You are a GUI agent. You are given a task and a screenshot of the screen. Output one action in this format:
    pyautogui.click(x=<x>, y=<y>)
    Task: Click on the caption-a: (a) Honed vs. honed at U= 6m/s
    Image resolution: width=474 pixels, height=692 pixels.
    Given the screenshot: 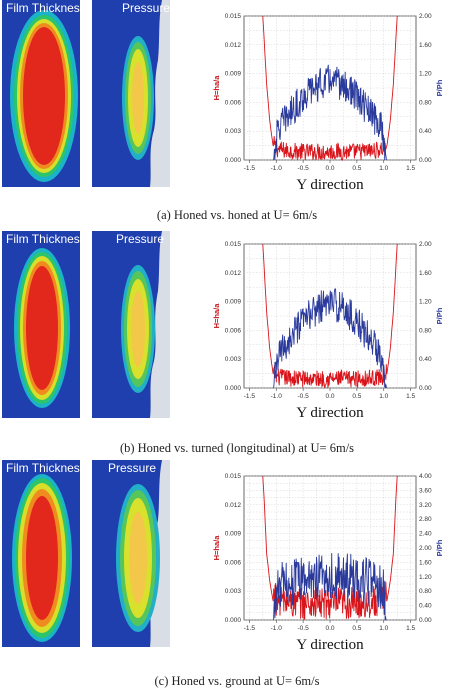 What is the action you would take?
    pyautogui.click(x=237, y=215)
    